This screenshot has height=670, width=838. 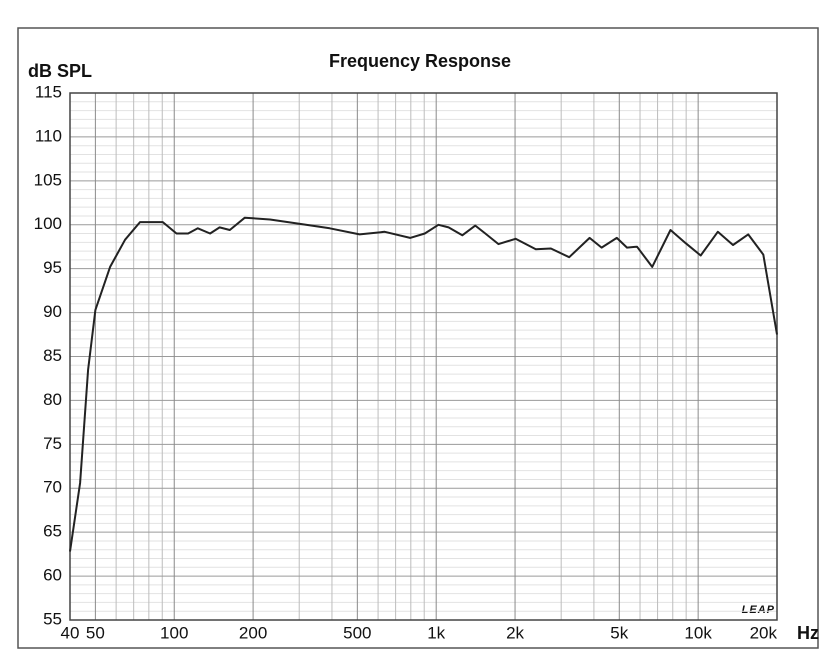 What do you see at coordinates (52, 399) in the screenshot?
I see `y-tick-label: 80` at bounding box center [52, 399].